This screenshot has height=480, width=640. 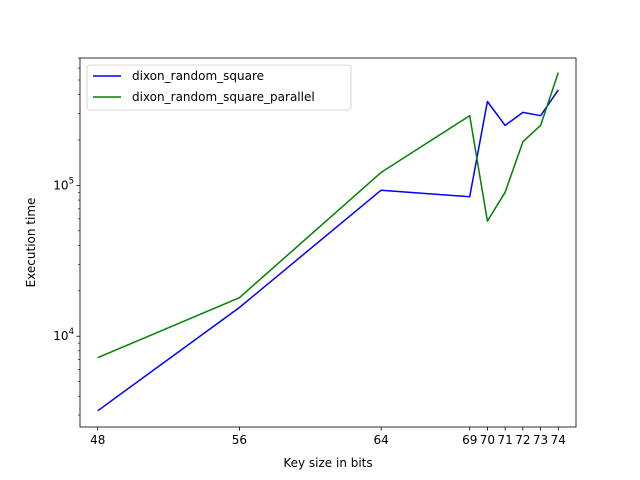 I want to click on x-axis-label: Key size in bits, so click(x=327, y=463).